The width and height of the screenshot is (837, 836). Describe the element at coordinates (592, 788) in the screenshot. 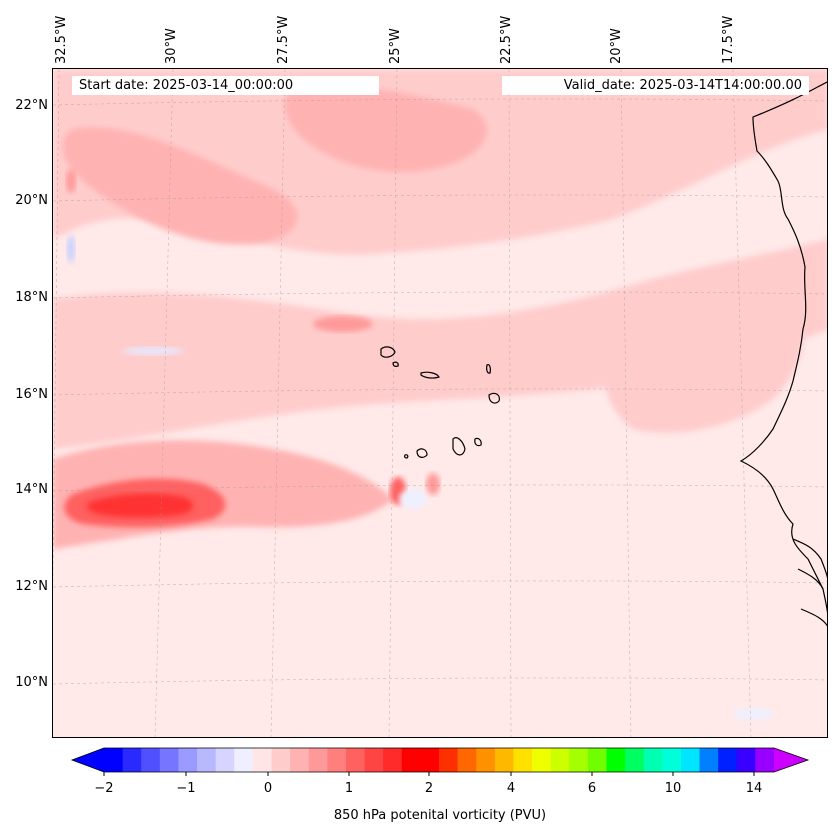

I see `colorbar-tick-label: 6` at that location.